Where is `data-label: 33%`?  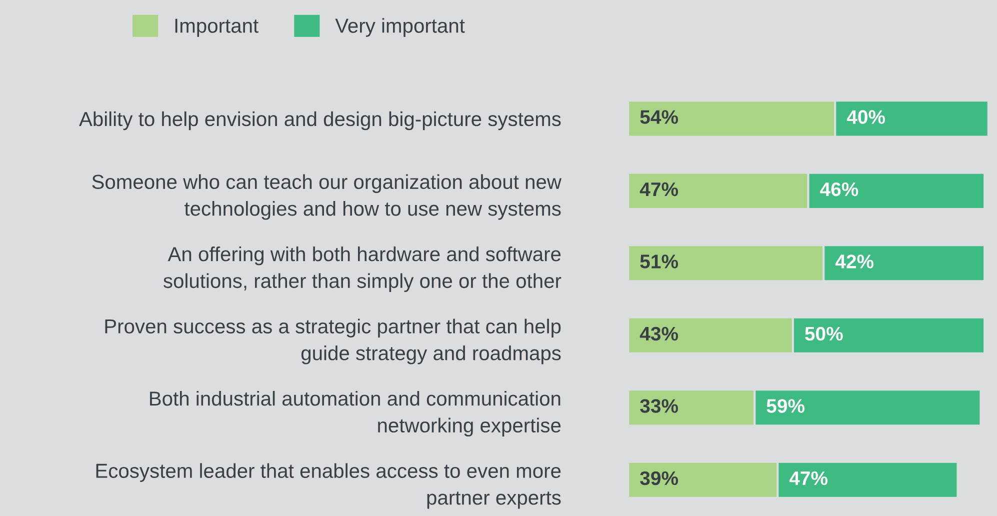 data-label: 33% is located at coordinates (659, 406).